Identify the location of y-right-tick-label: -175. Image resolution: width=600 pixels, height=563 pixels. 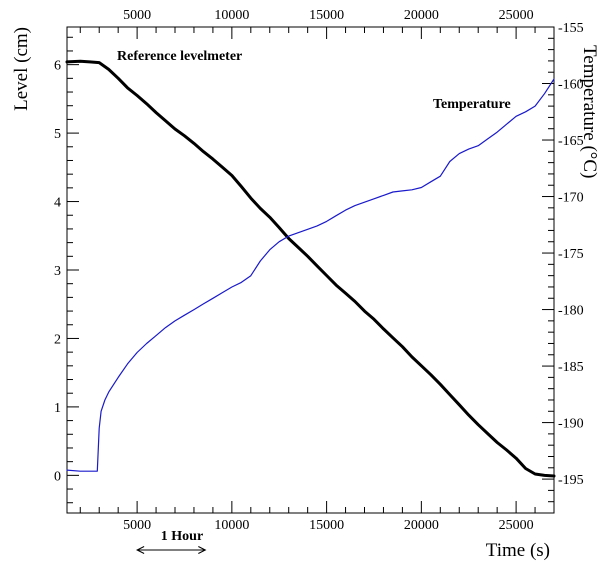
(571, 254).